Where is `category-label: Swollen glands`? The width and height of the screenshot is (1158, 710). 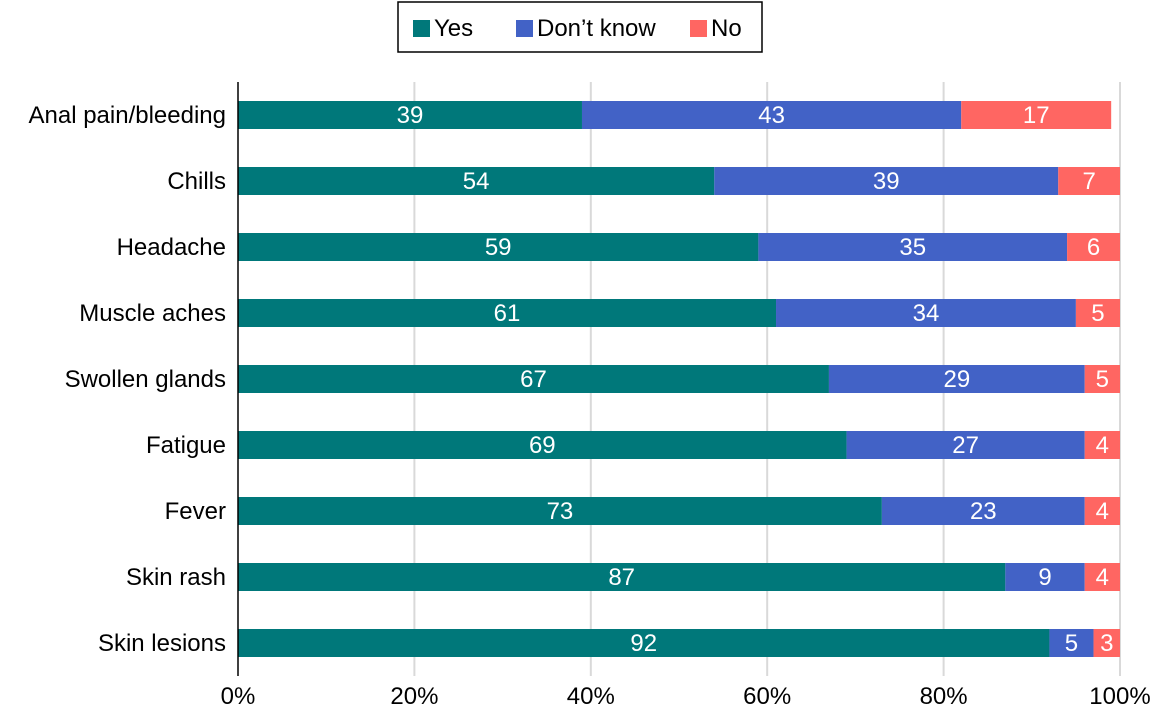 category-label: Swollen glands is located at coordinates (145, 379).